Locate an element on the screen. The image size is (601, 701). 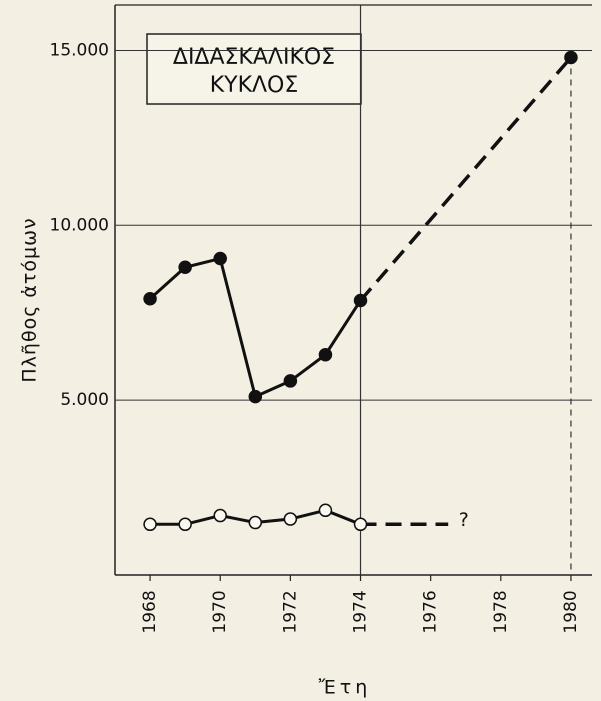
title-box is located at coordinates (254, 69).